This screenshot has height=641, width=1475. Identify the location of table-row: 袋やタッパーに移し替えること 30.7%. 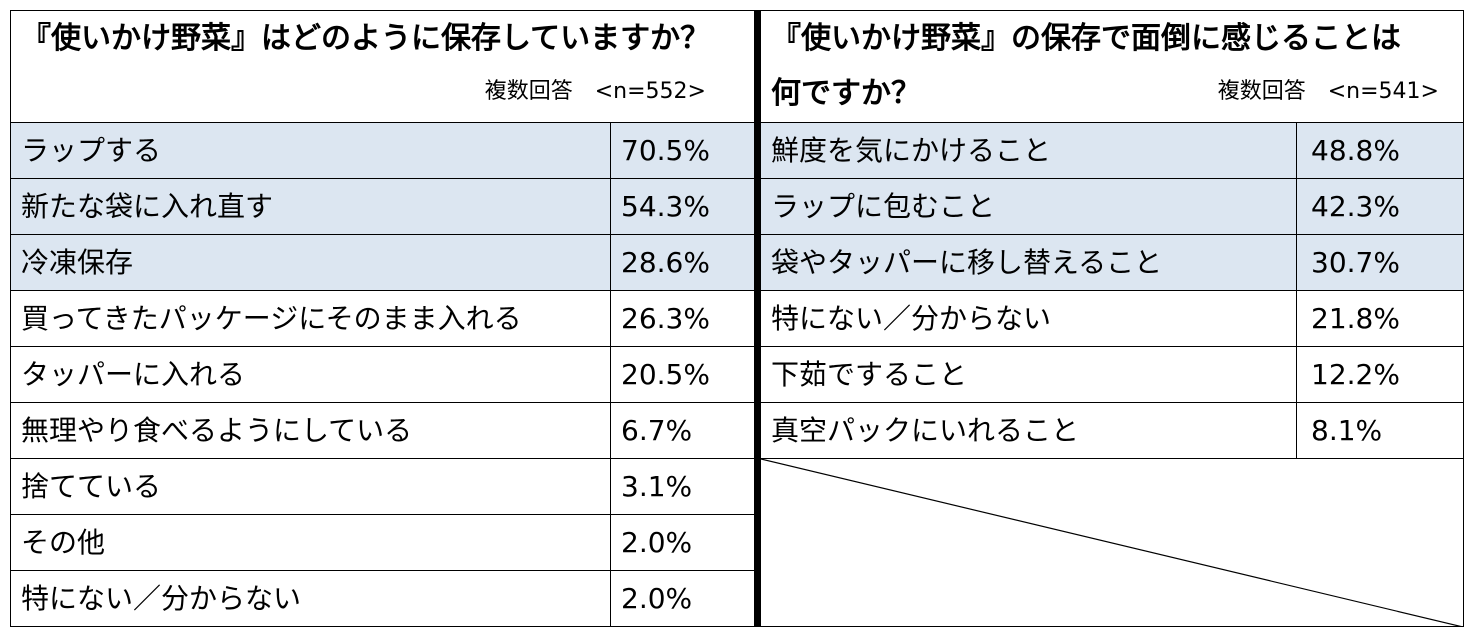
(1112, 263).